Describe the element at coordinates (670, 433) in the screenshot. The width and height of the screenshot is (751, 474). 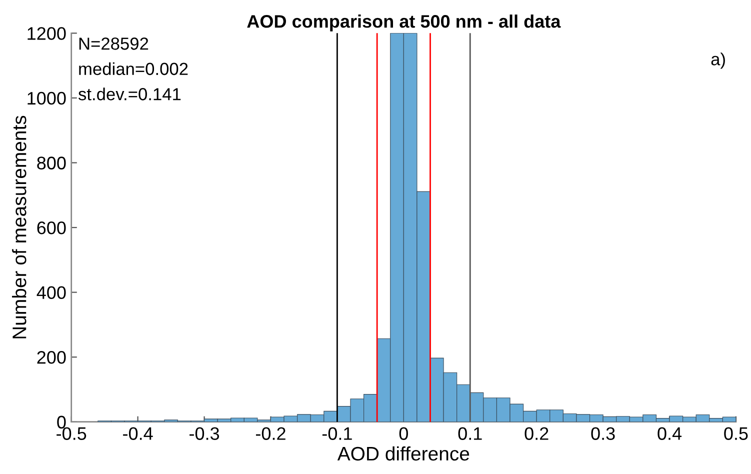
I see `x-tick-label: 0.4` at that location.